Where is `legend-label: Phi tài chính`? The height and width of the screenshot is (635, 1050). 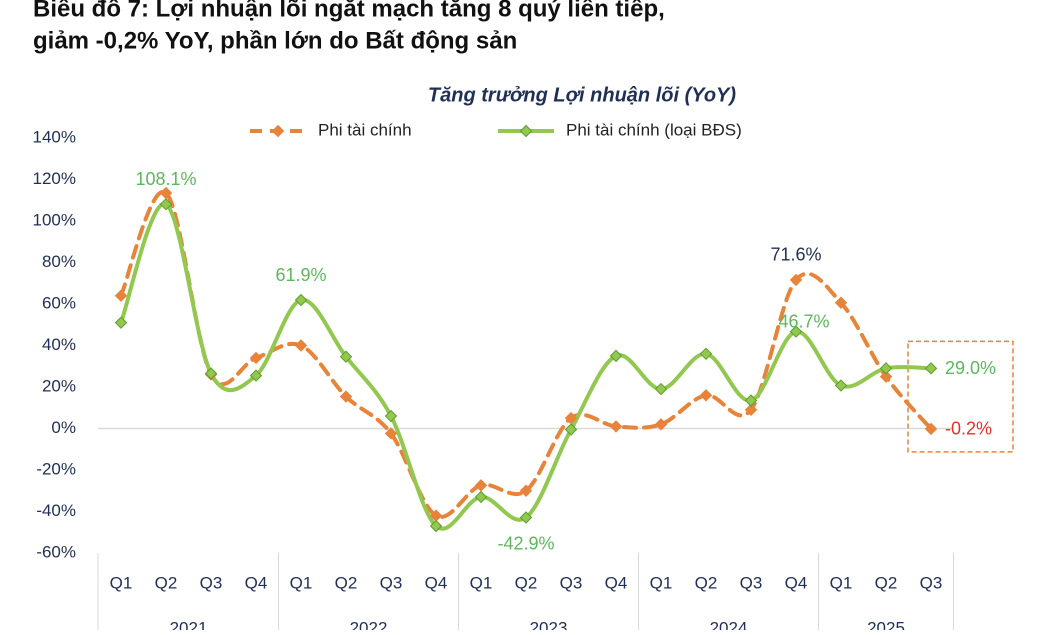
legend-label: Phi tài chính is located at coordinates (365, 129).